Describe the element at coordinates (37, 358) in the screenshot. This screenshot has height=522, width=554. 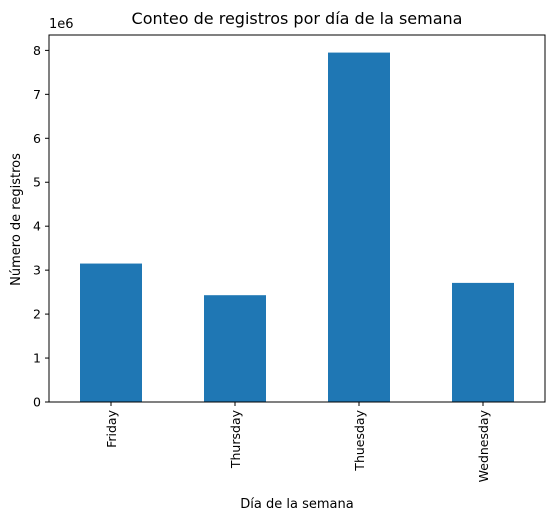
I see `y-tick-label: 1` at that location.